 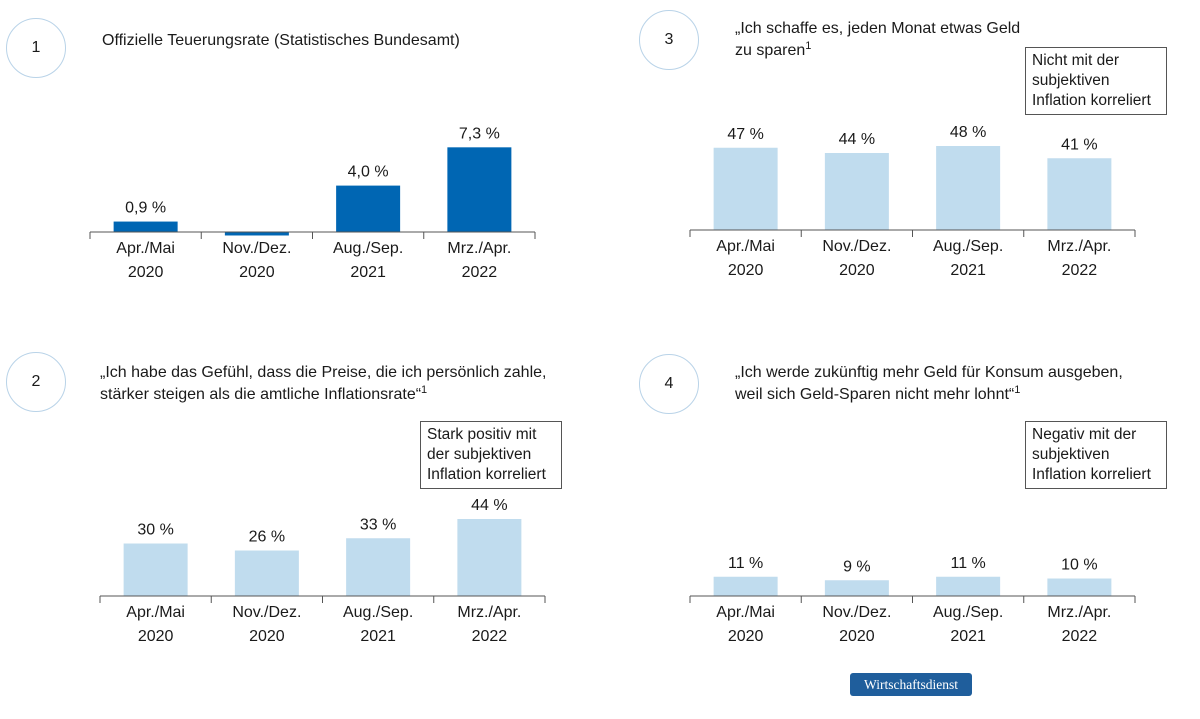 I want to click on panel-1-category-label-3-line-1: Aug./Sep., so click(x=368, y=248).